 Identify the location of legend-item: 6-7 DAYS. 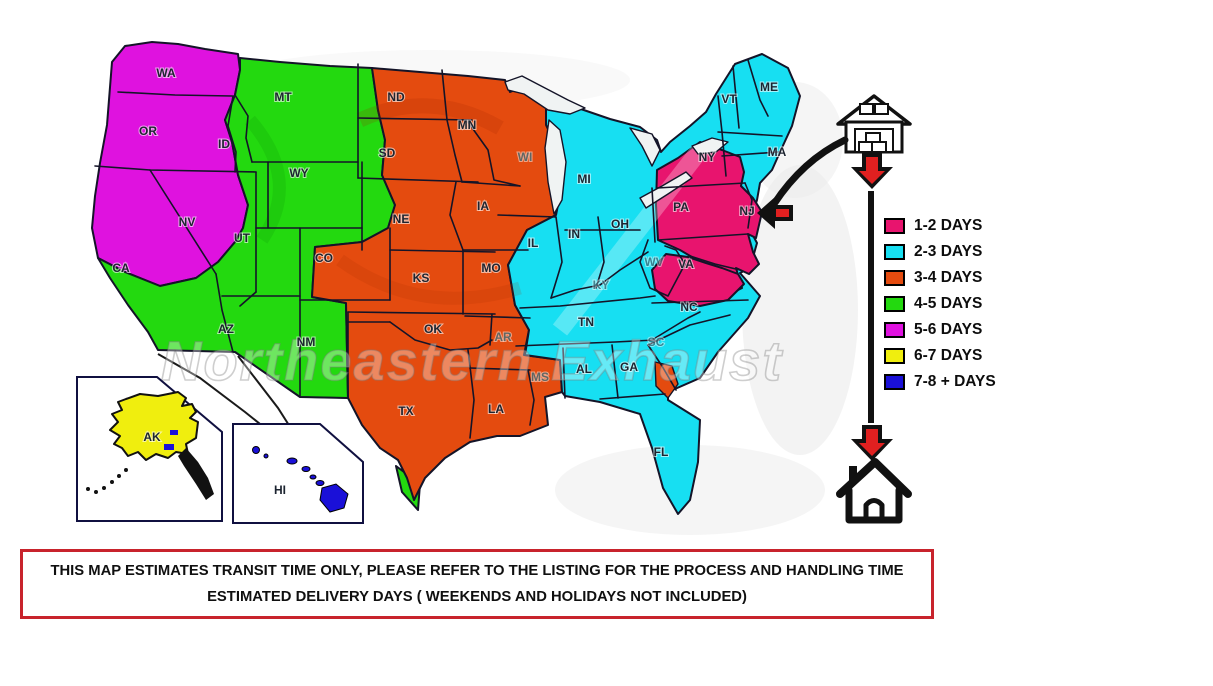
(940, 356).